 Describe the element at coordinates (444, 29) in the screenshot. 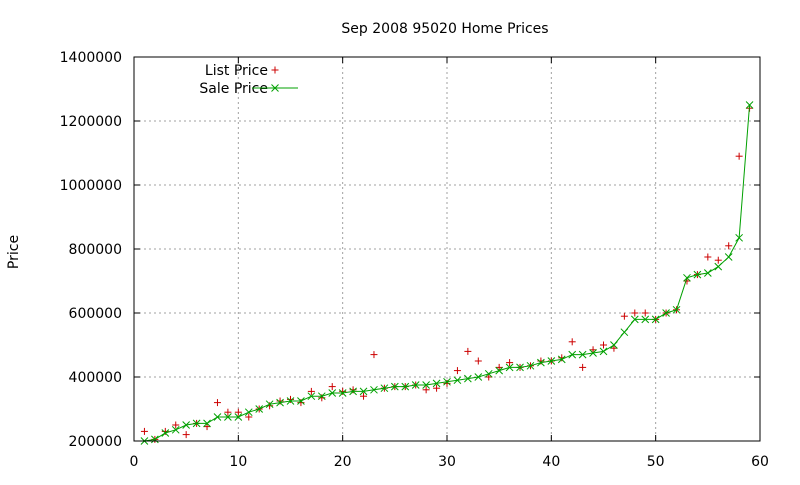

I see `chart-title: Sep 2008 95020 Home Prices` at that location.